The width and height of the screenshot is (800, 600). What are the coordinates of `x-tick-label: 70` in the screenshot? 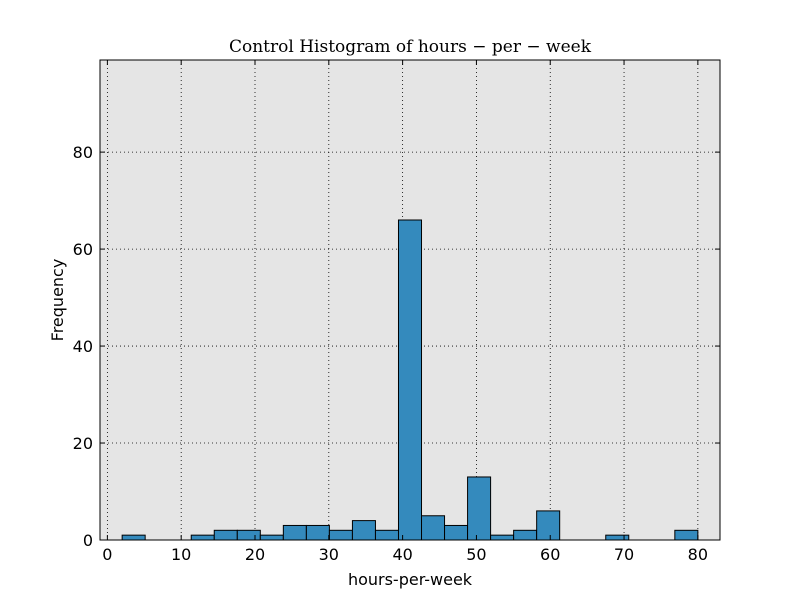 It's located at (624, 554).